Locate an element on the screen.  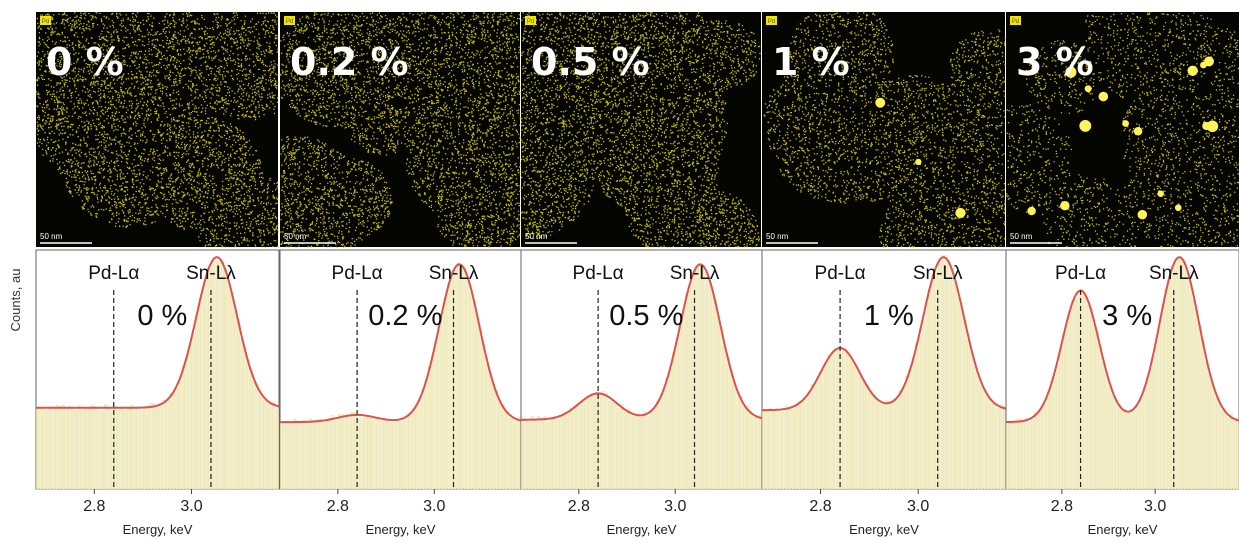
pd-peak-label: Pd-Lα is located at coordinates (357, 273).